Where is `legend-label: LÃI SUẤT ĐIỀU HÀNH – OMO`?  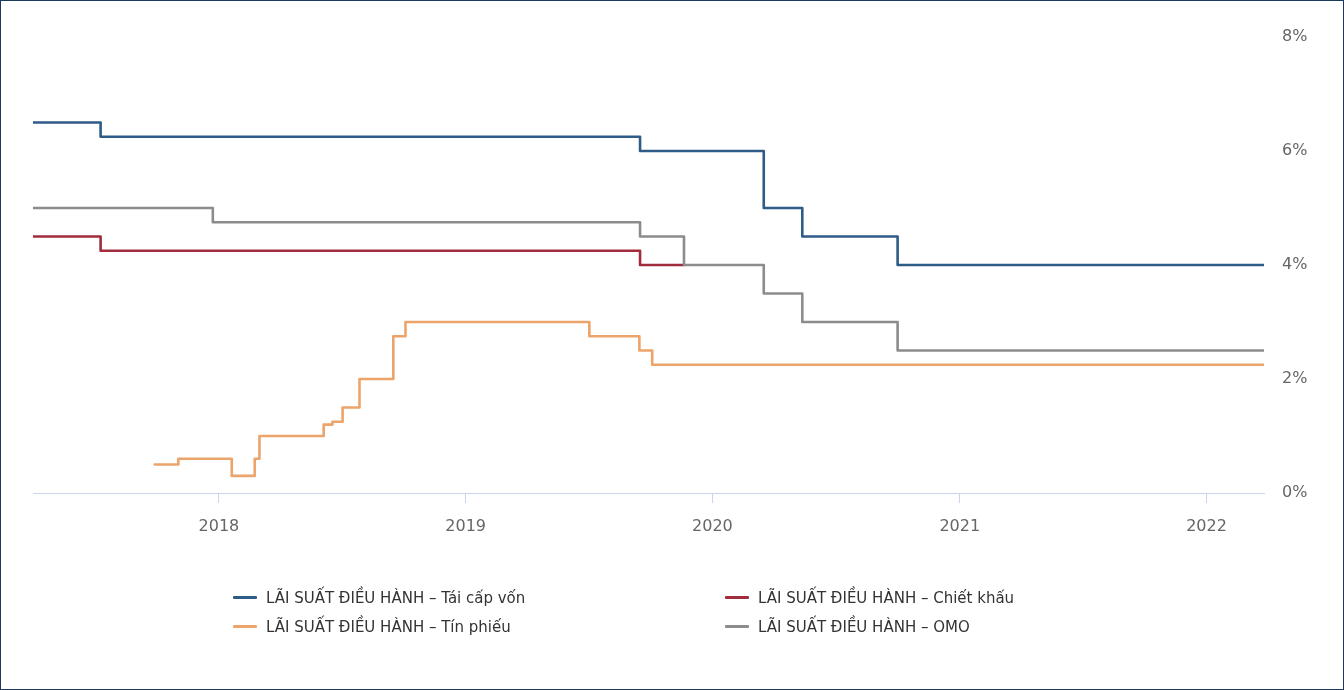 legend-label: LÃI SUẤT ĐIỀU HÀNH – OMO is located at coordinates (864, 626).